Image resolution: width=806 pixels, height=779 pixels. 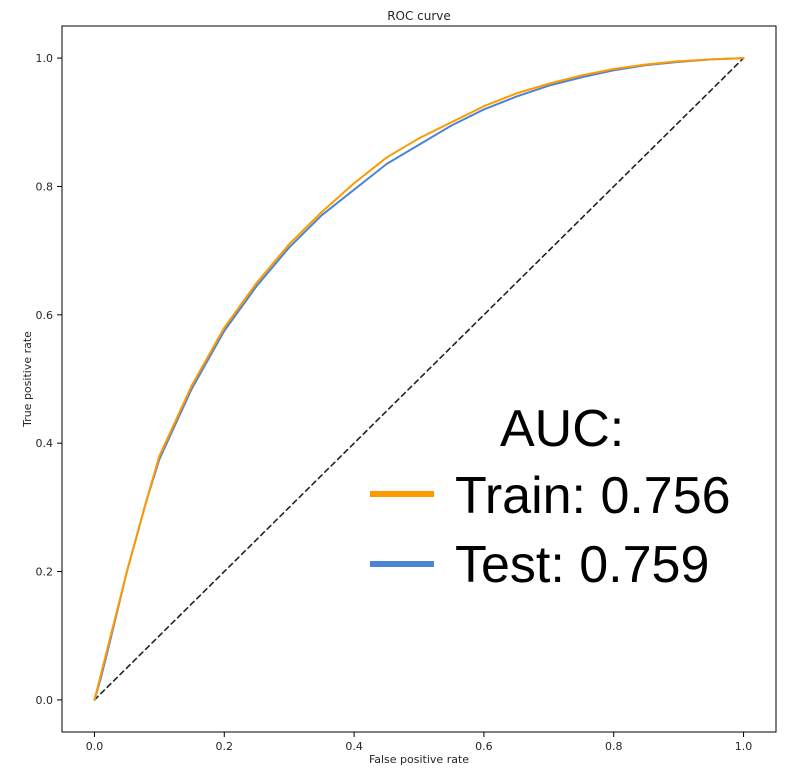 I want to click on legend-test-label: Test: 0.759, so click(x=582, y=565).